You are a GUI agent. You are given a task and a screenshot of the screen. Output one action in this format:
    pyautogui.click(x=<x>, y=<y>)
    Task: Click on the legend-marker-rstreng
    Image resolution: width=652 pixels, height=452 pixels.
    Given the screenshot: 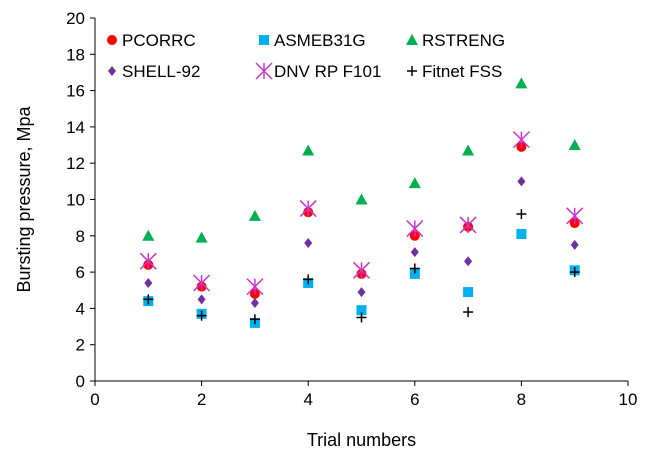 What is the action you would take?
    pyautogui.click(x=412, y=39)
    